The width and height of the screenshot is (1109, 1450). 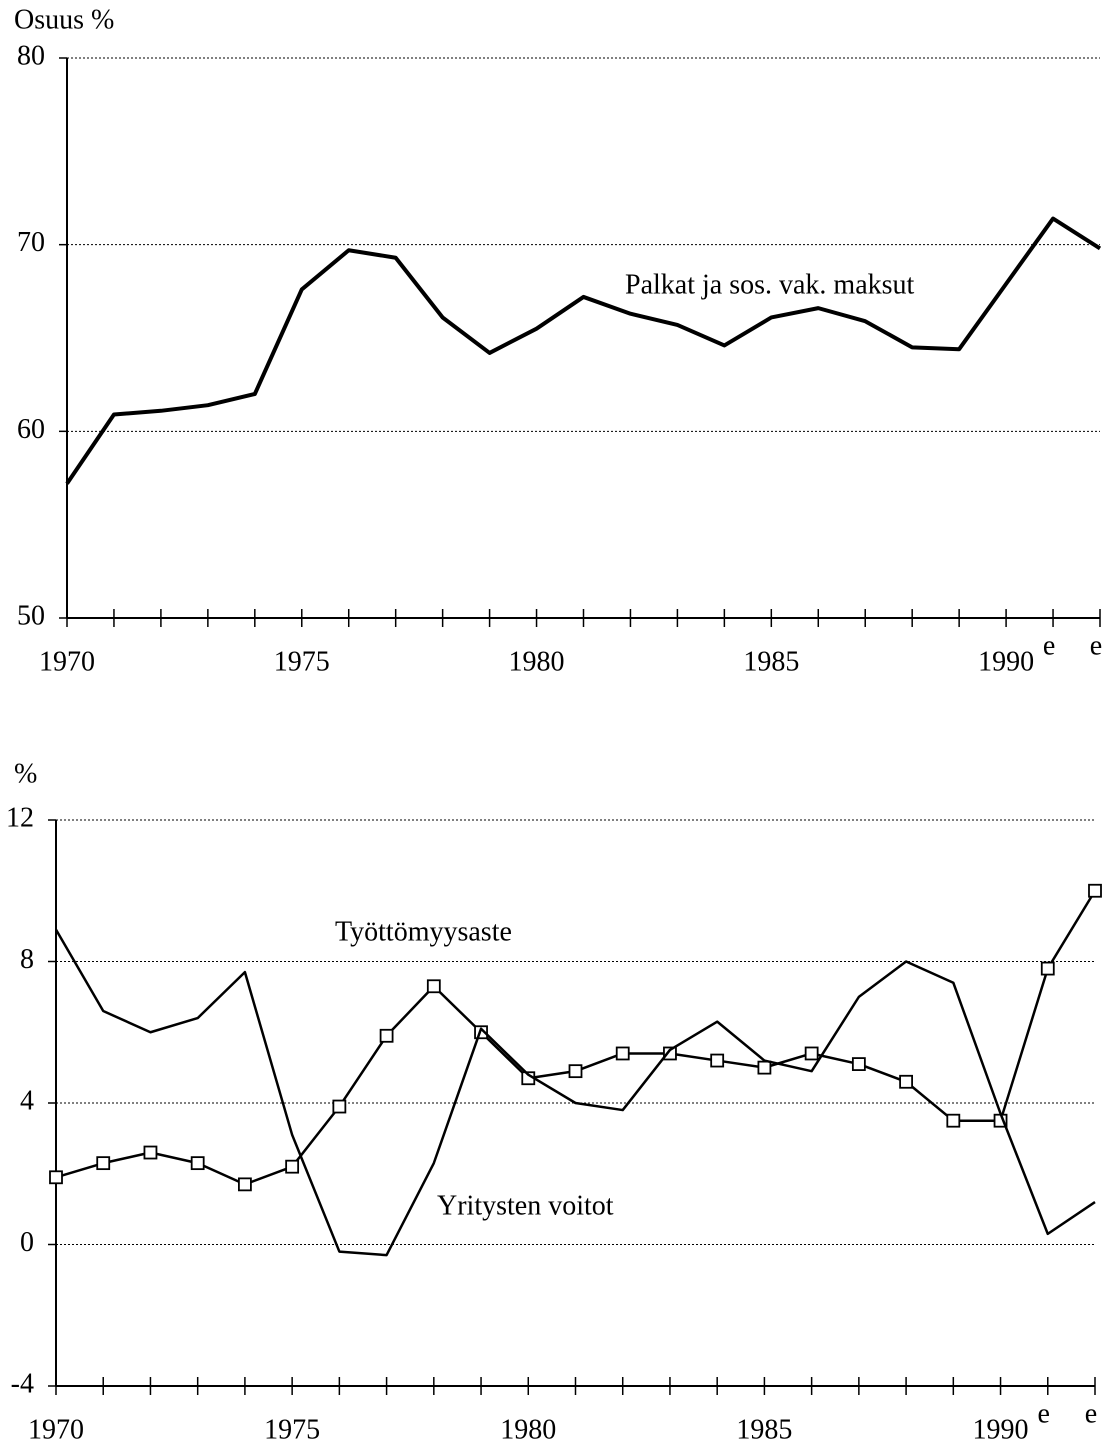 What do you see at coordinates (423, 931) in the screenshot?
I see `series-label: Työttömyysaste` at bounding box center [423, 931].